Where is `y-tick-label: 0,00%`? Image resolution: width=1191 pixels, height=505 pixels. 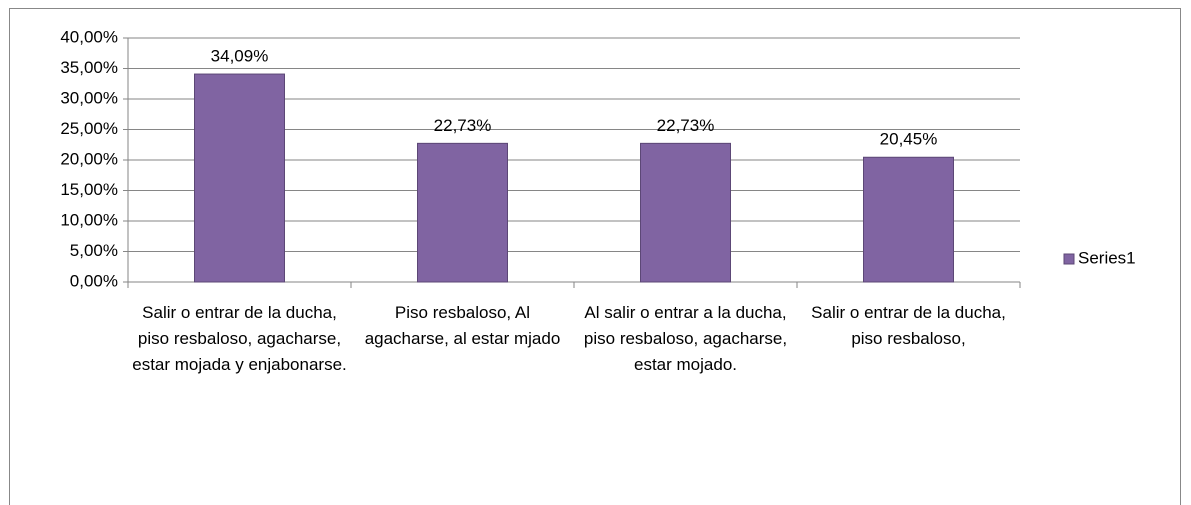
y-tick-label: 0,00% is located at coordinates (94, 280).